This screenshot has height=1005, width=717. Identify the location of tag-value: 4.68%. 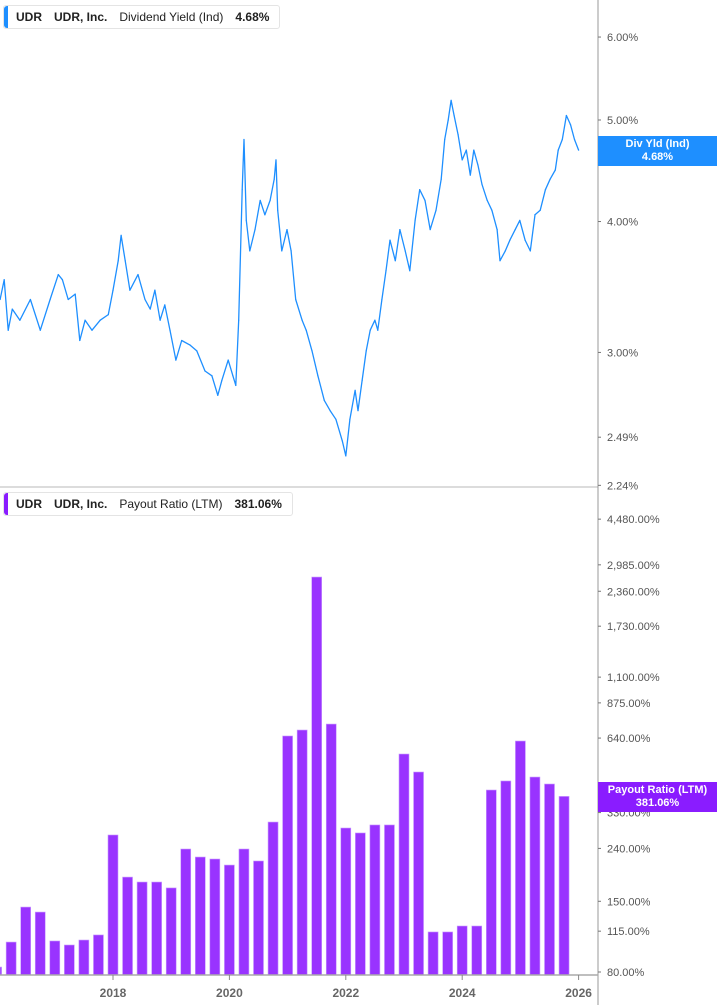
(657, 157).